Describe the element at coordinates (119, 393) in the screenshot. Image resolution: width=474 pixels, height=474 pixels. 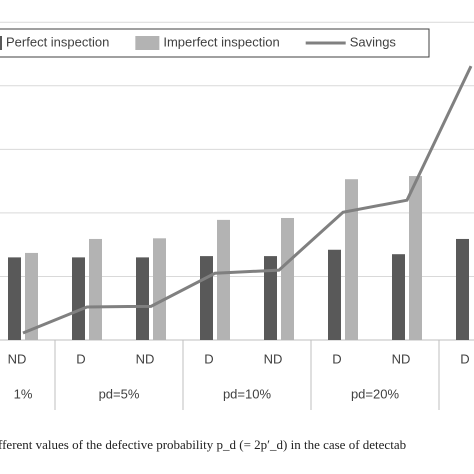
I see `group-label: pd=5%` at that location.